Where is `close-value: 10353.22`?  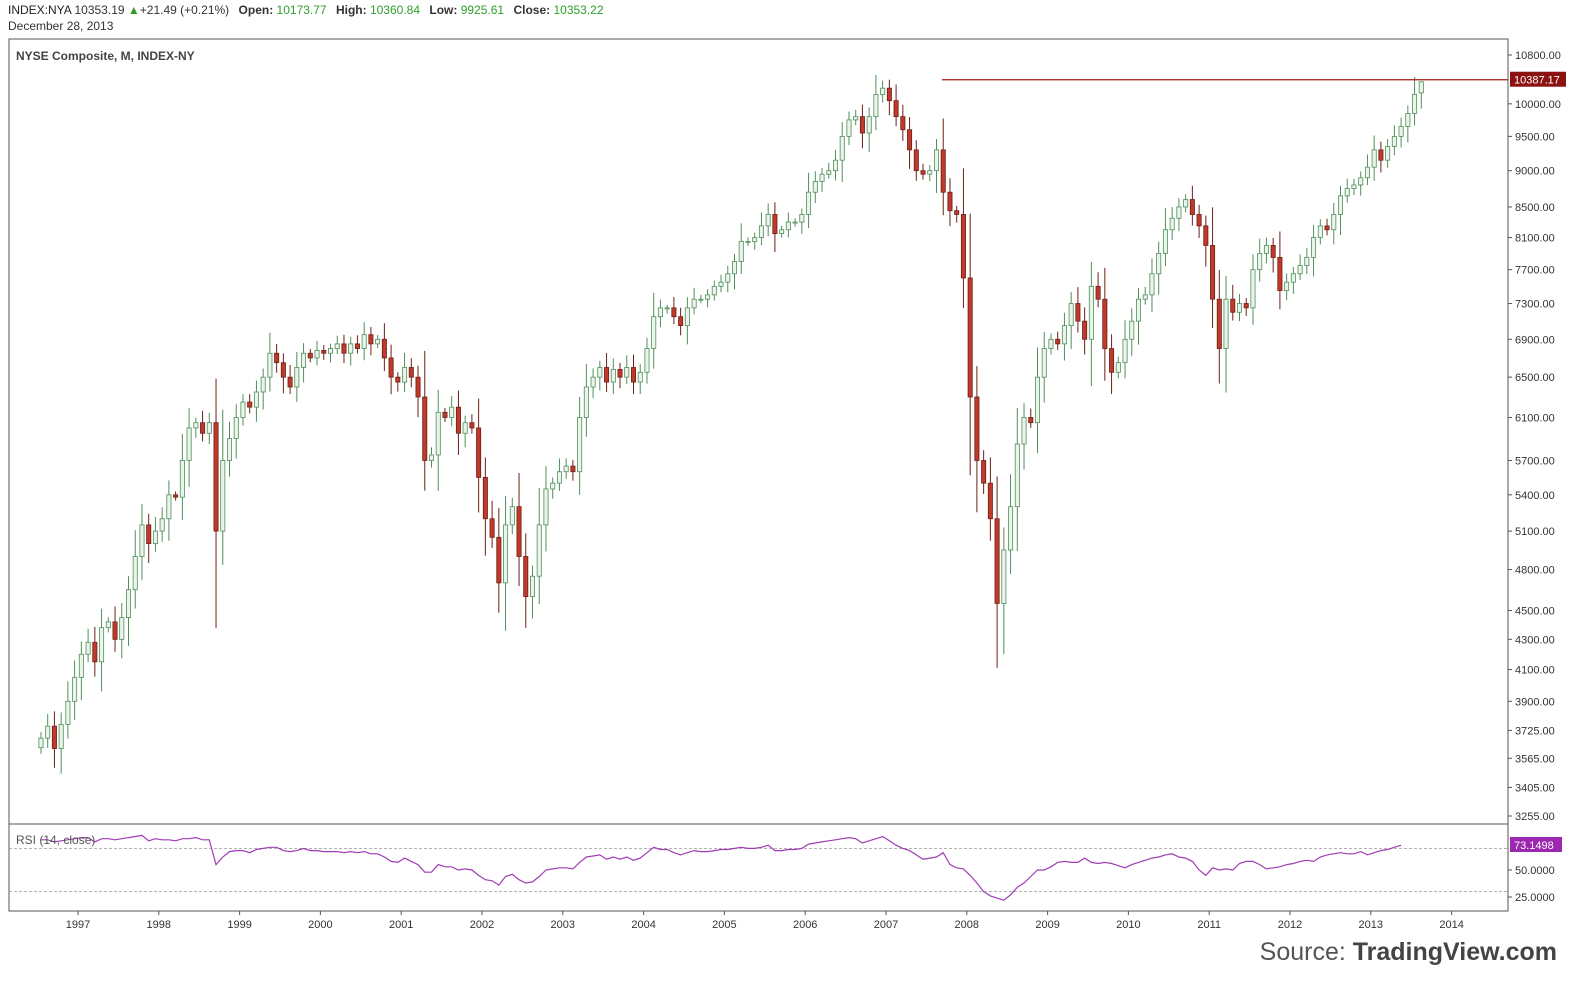
close-value: 10353.22 is located at coordinates (578, 10).